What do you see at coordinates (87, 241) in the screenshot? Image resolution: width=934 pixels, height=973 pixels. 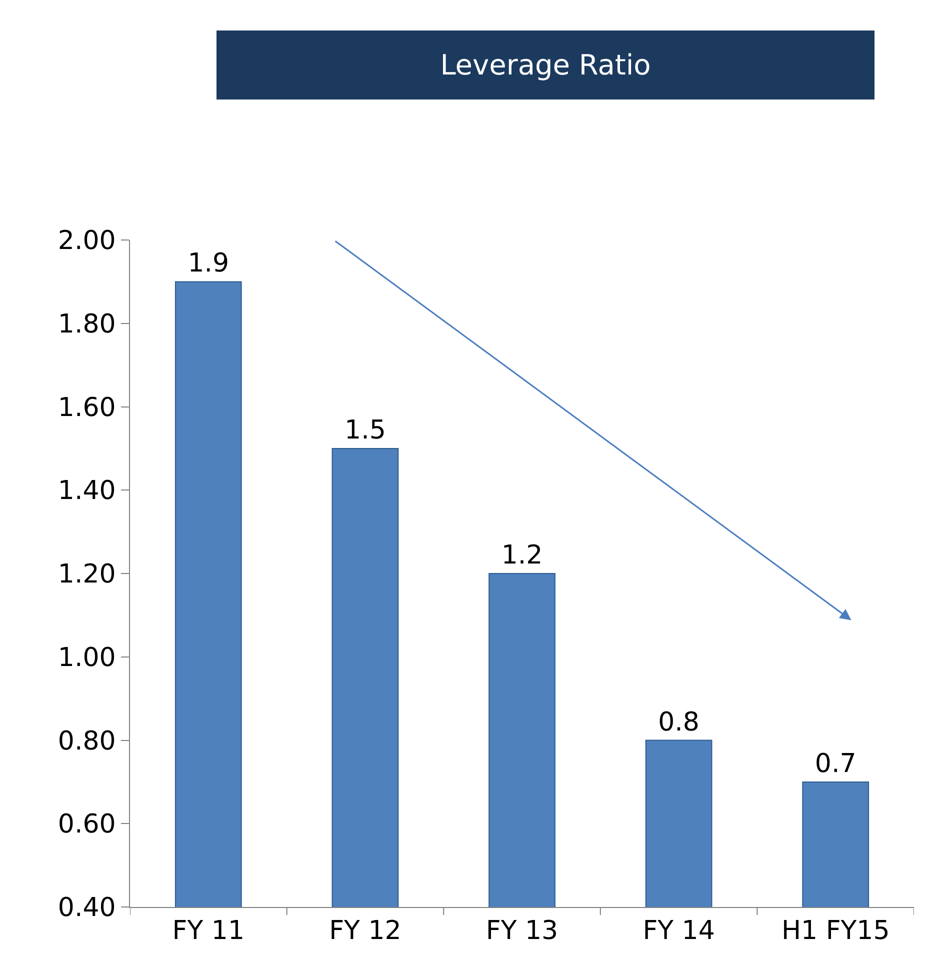 I see `y-tick-label: 2.00` at bounding box center [87, 241].